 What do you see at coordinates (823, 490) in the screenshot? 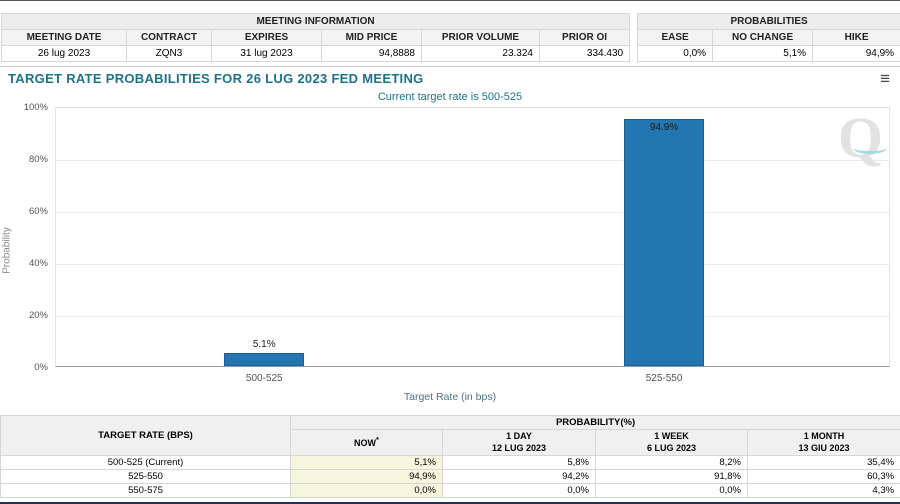
I see `one-month-value: 4,3%` at bounding box center [823, 490].